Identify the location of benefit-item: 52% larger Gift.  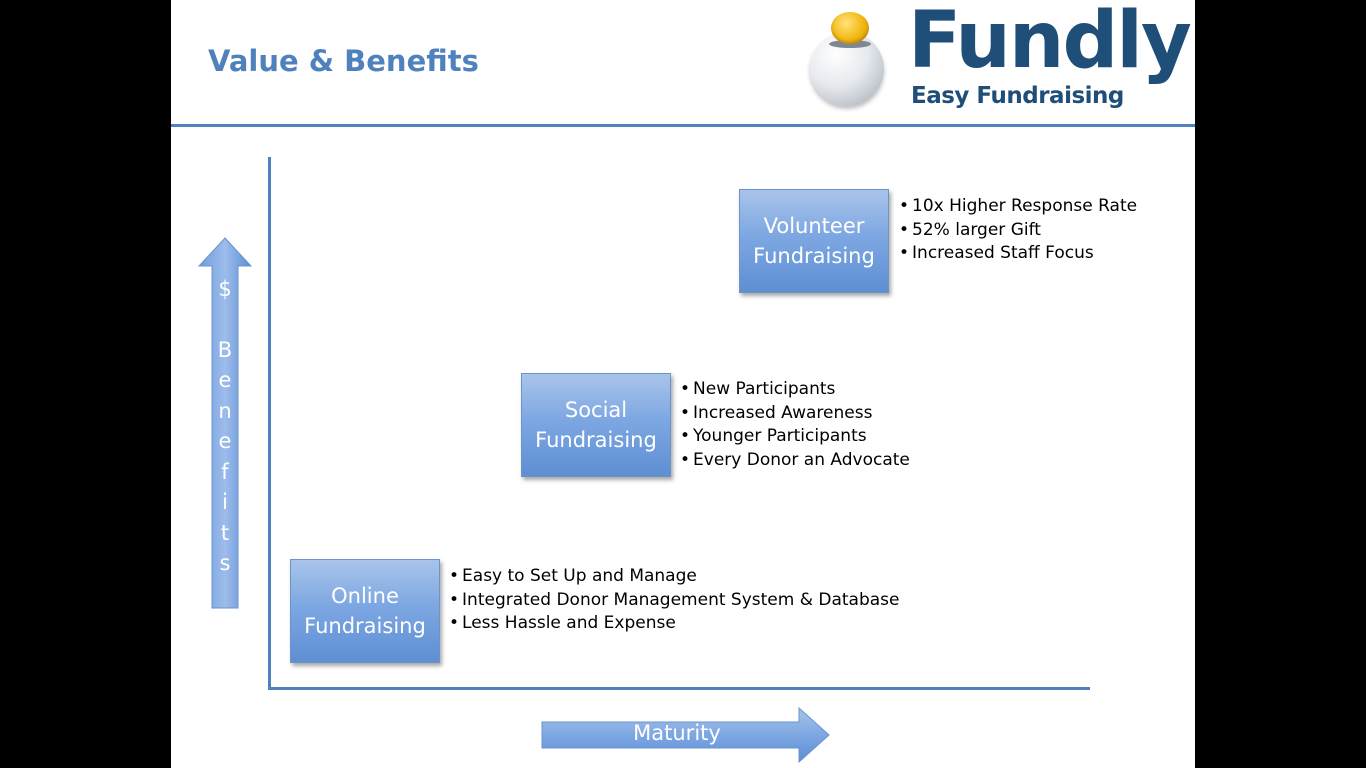
(1018, 231).